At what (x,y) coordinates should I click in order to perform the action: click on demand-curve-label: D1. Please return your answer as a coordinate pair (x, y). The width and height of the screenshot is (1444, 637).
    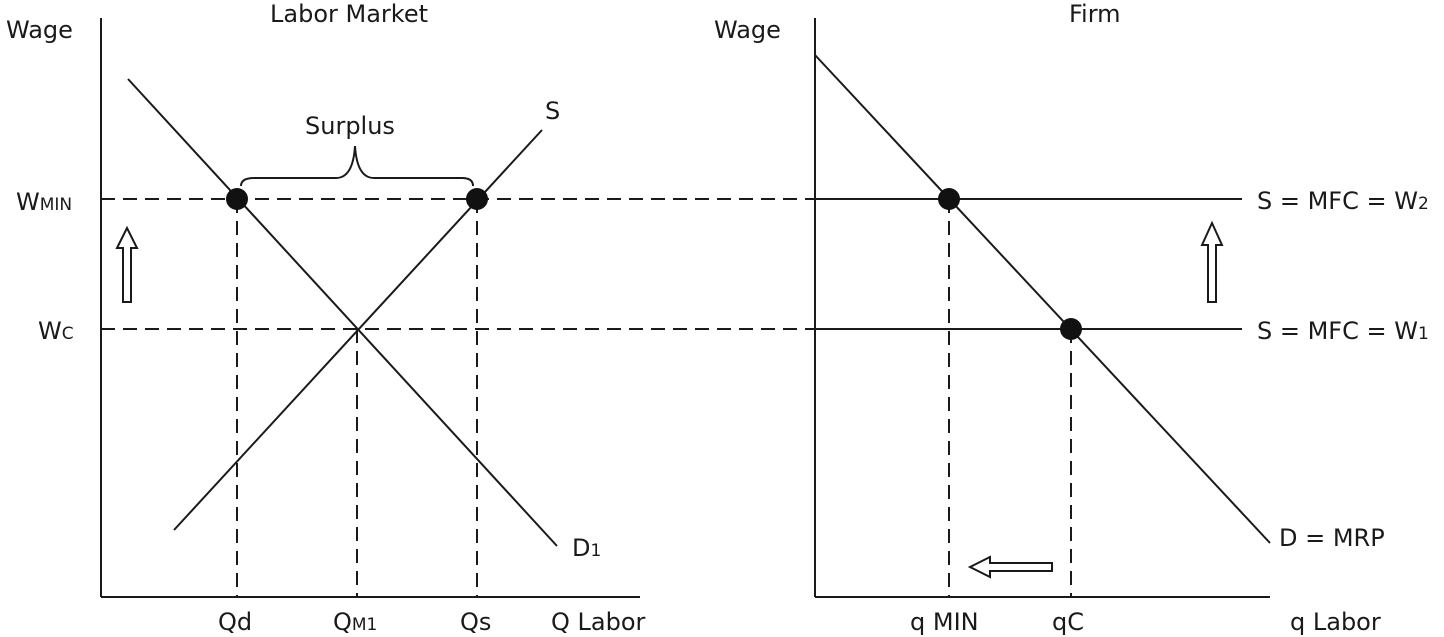
    Looking at the image, I should click on (586, 548).